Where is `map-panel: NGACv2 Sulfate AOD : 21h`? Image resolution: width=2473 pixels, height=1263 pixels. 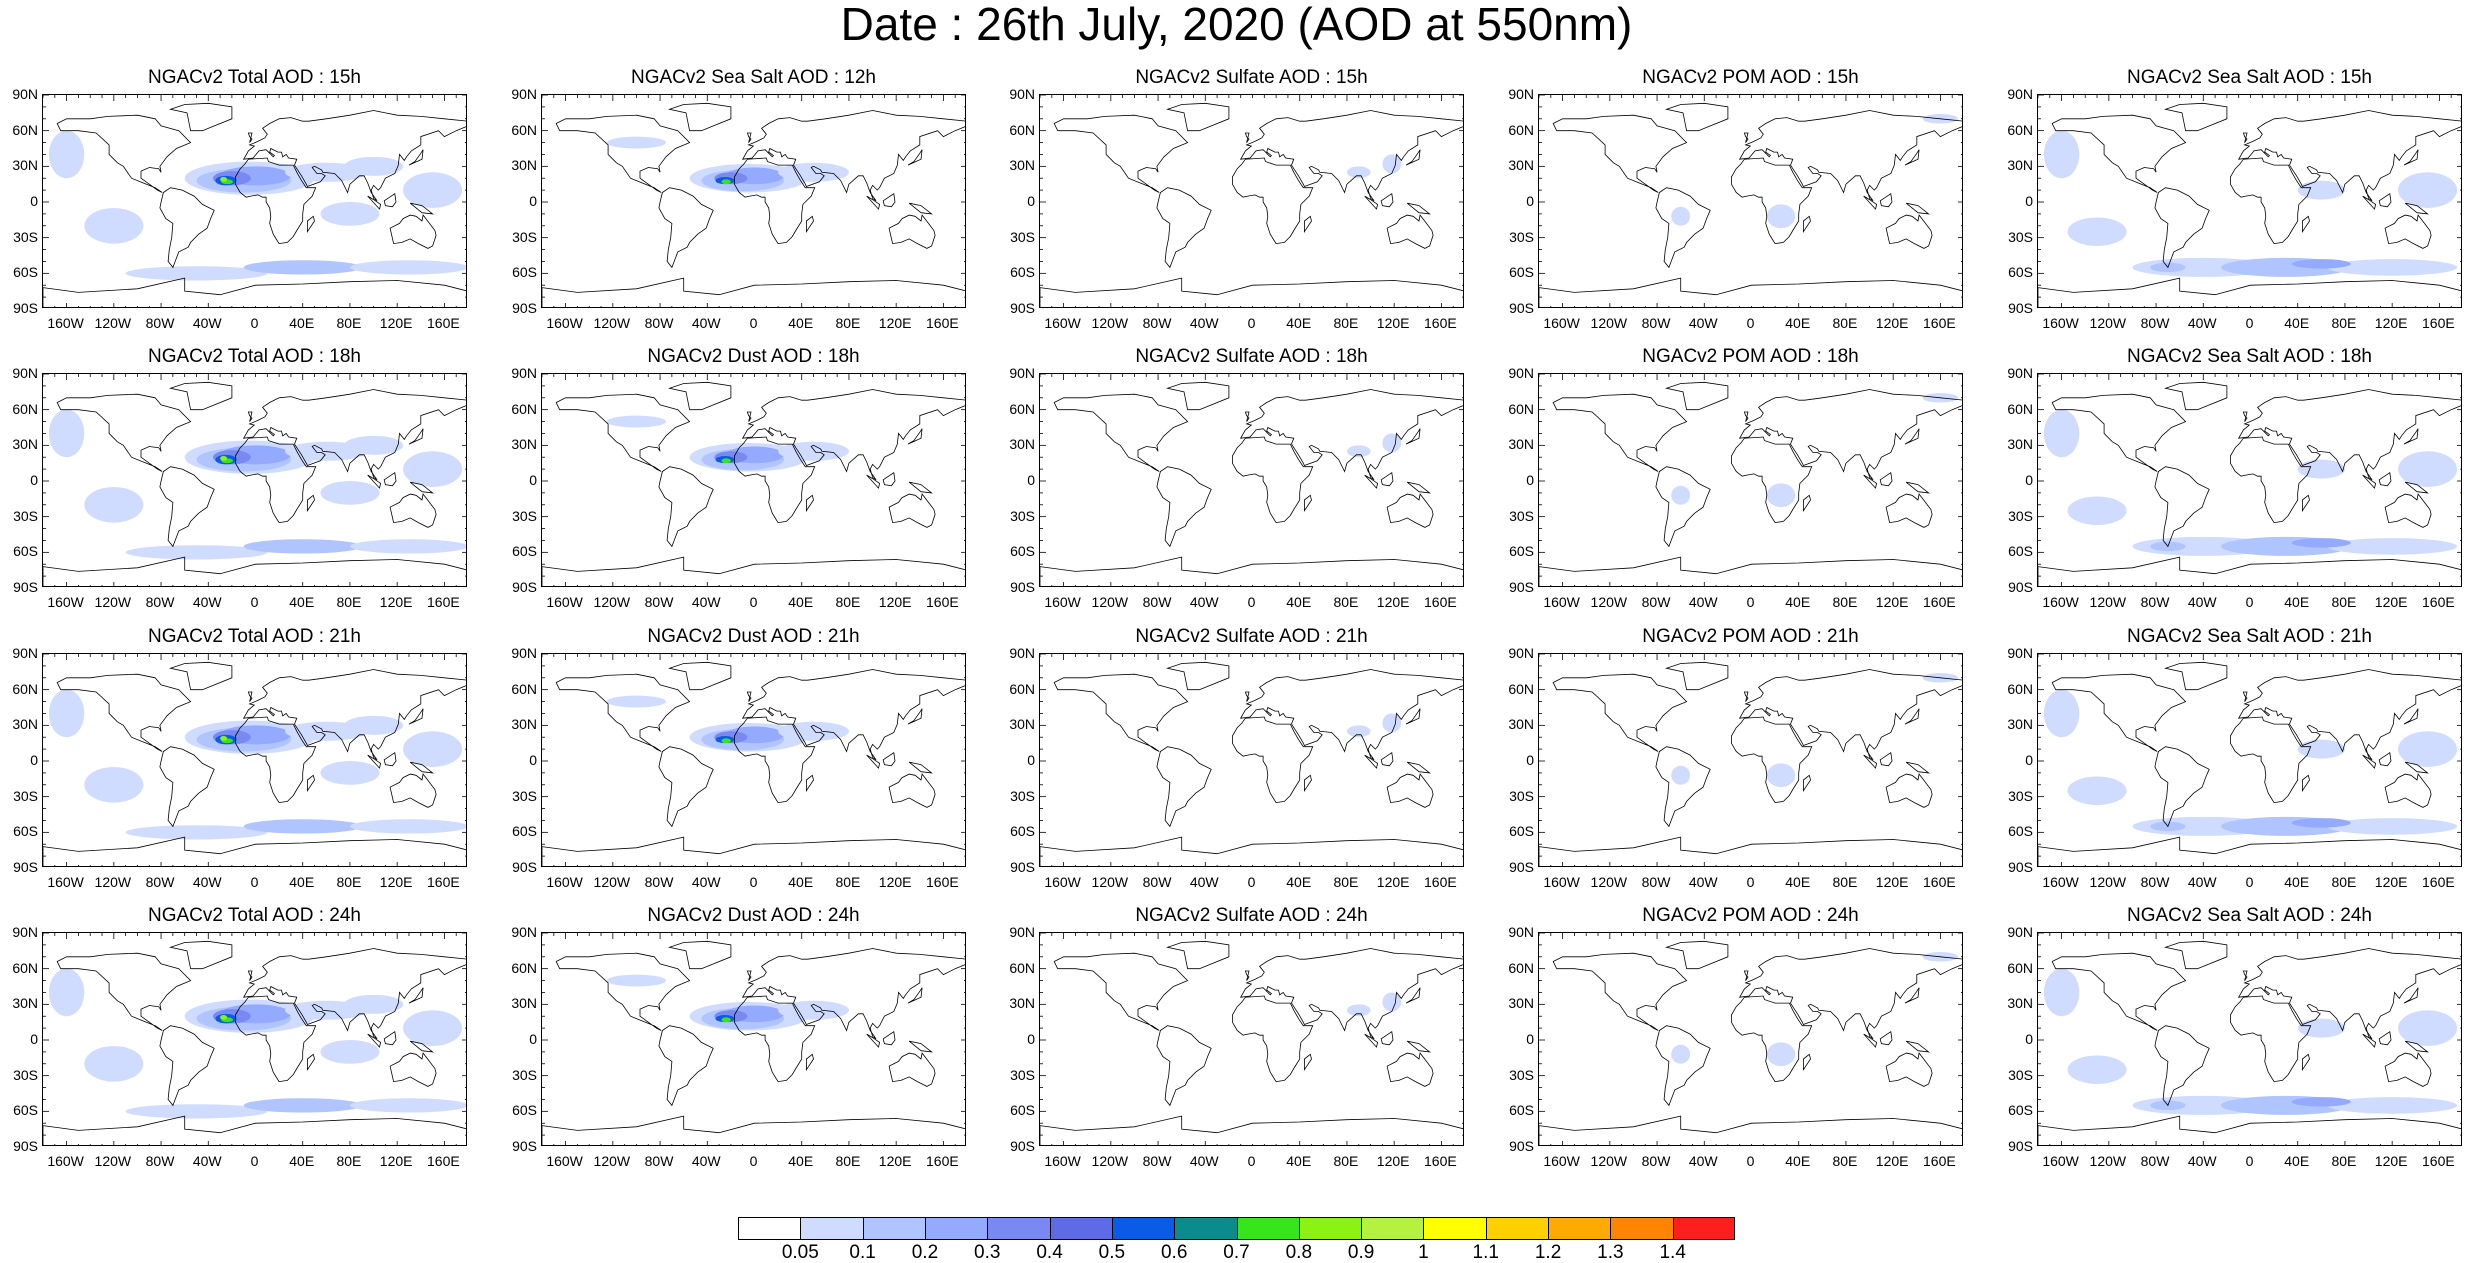 map-panel: NGACv2 Sulfate AOD : 21h is located at coordinates (1251, 766).